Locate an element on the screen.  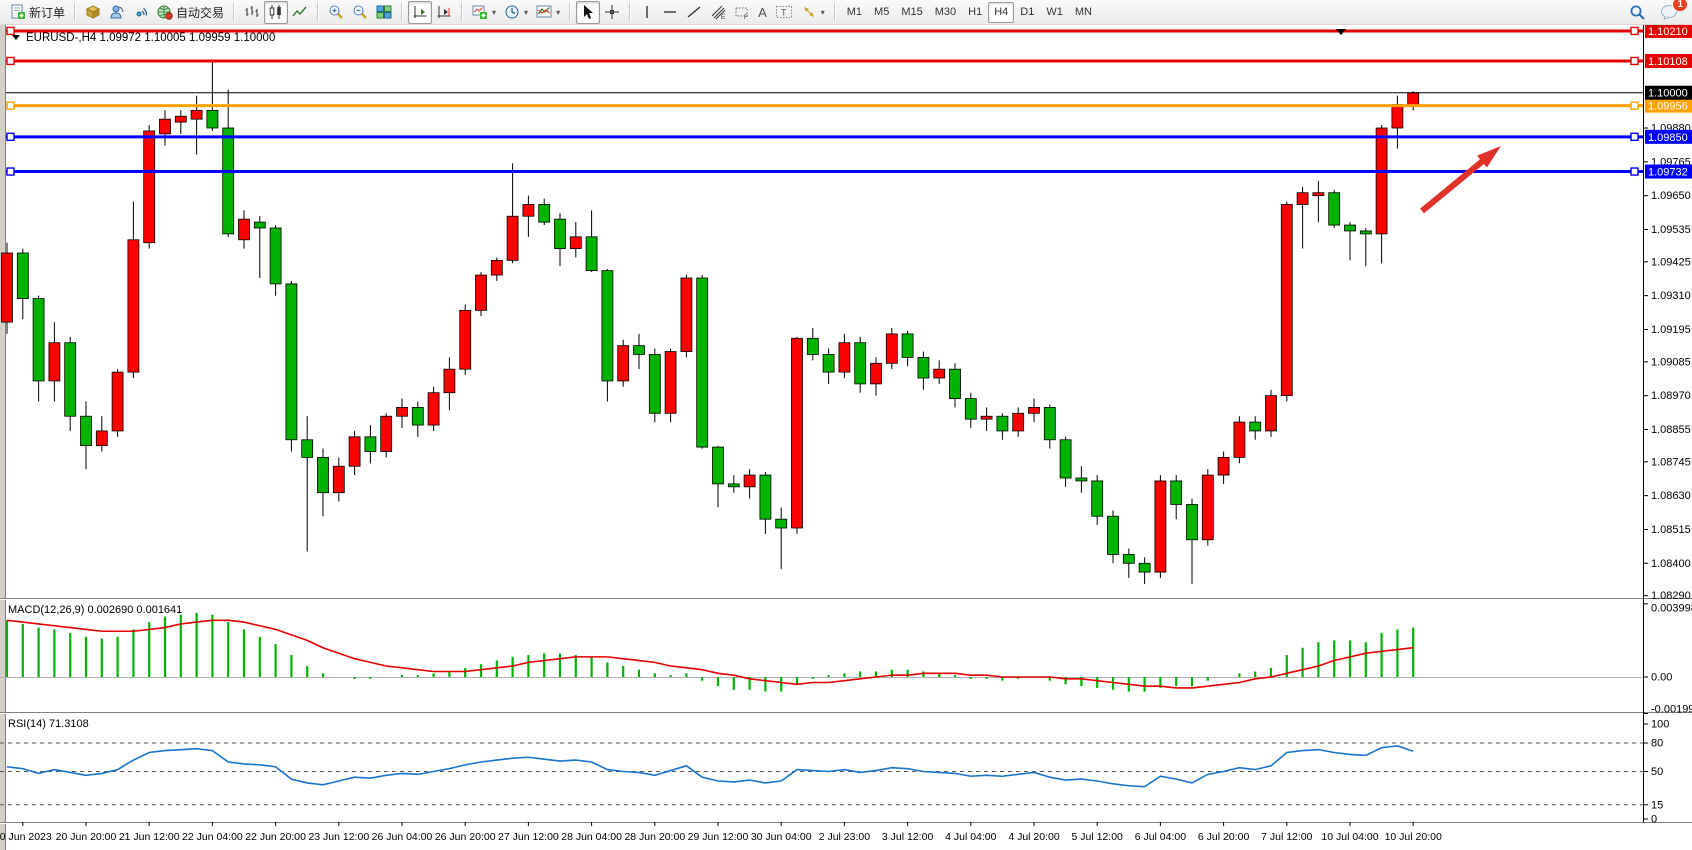
arrows-tool-button: ▾ is located at coordinates (813, 12).